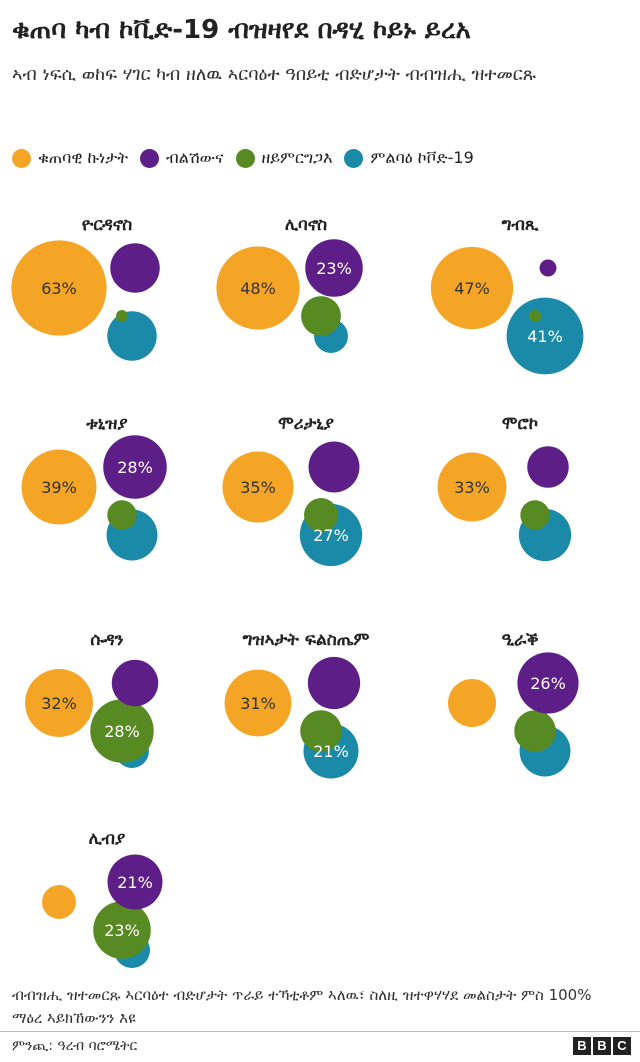  Describe the element at coordinates (331, 751) in the screenshot. I see `bubble-label-covid: 21%` at that location.